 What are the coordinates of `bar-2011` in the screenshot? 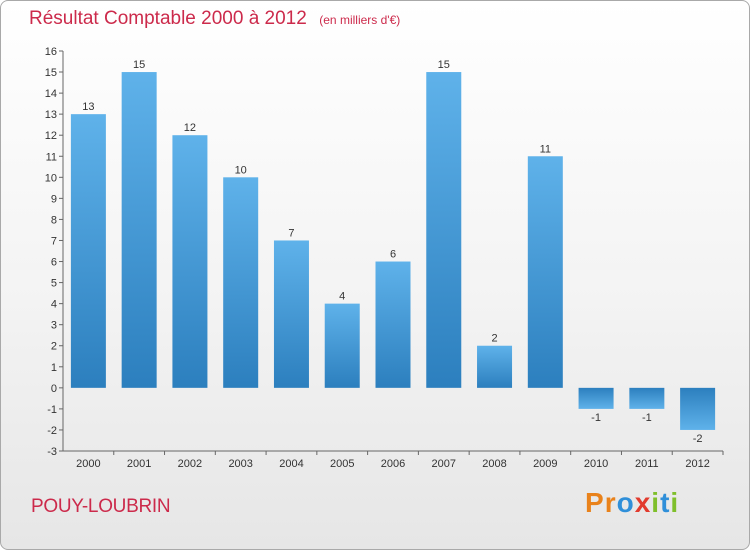 It's located at (647, 398).